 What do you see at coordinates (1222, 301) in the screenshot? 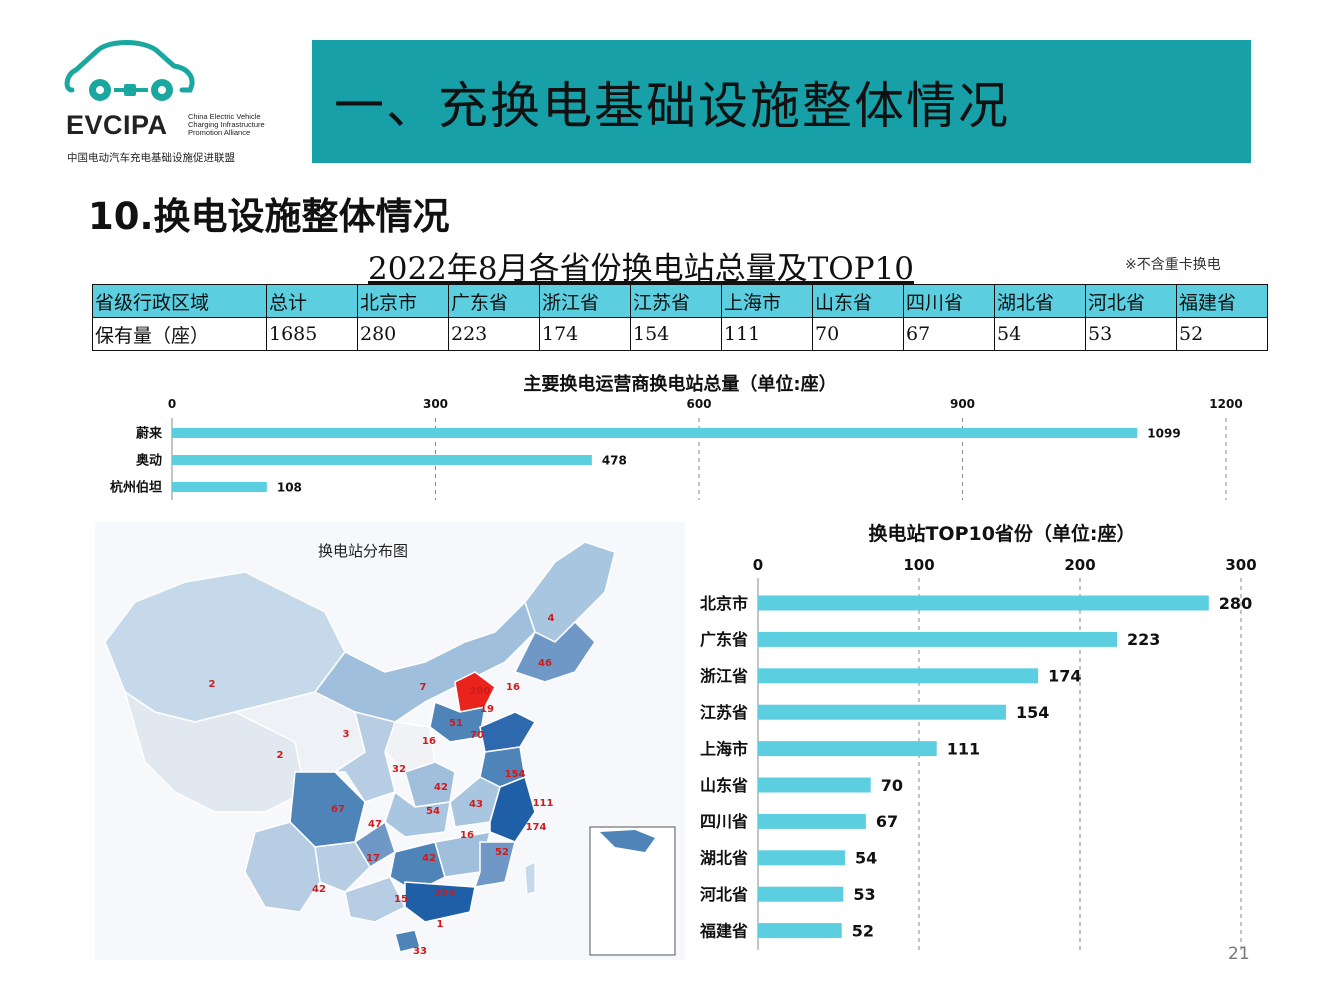
I see `table-header-cell: 福建省` at bounding box center [1222, 301].